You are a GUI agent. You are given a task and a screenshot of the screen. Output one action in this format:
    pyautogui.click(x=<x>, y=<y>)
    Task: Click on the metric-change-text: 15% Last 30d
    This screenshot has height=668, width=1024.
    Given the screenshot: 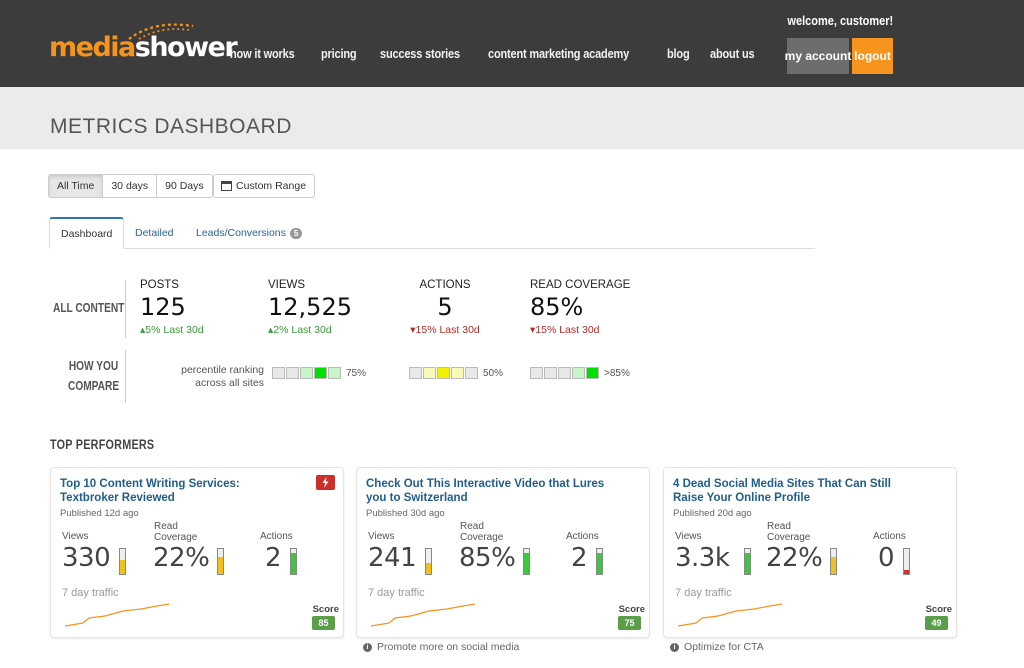 What is the action you would take?
    pyautogui.click(x=567, y=330)
    